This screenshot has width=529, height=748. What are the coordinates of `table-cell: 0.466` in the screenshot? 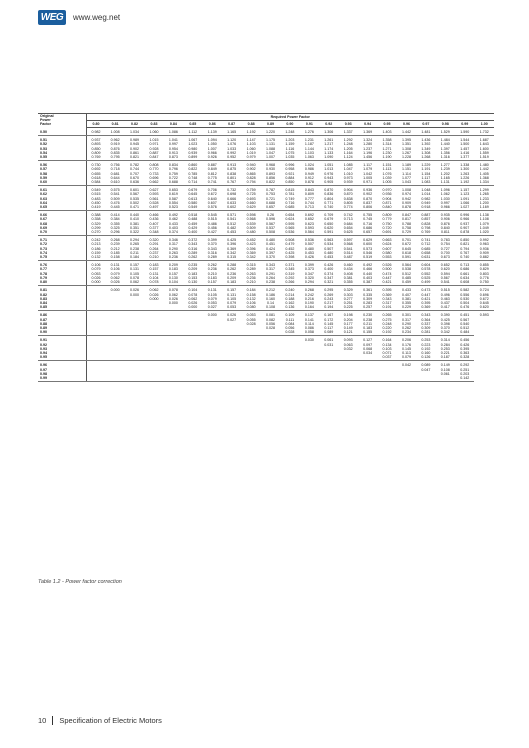 It's located at (154, 215).